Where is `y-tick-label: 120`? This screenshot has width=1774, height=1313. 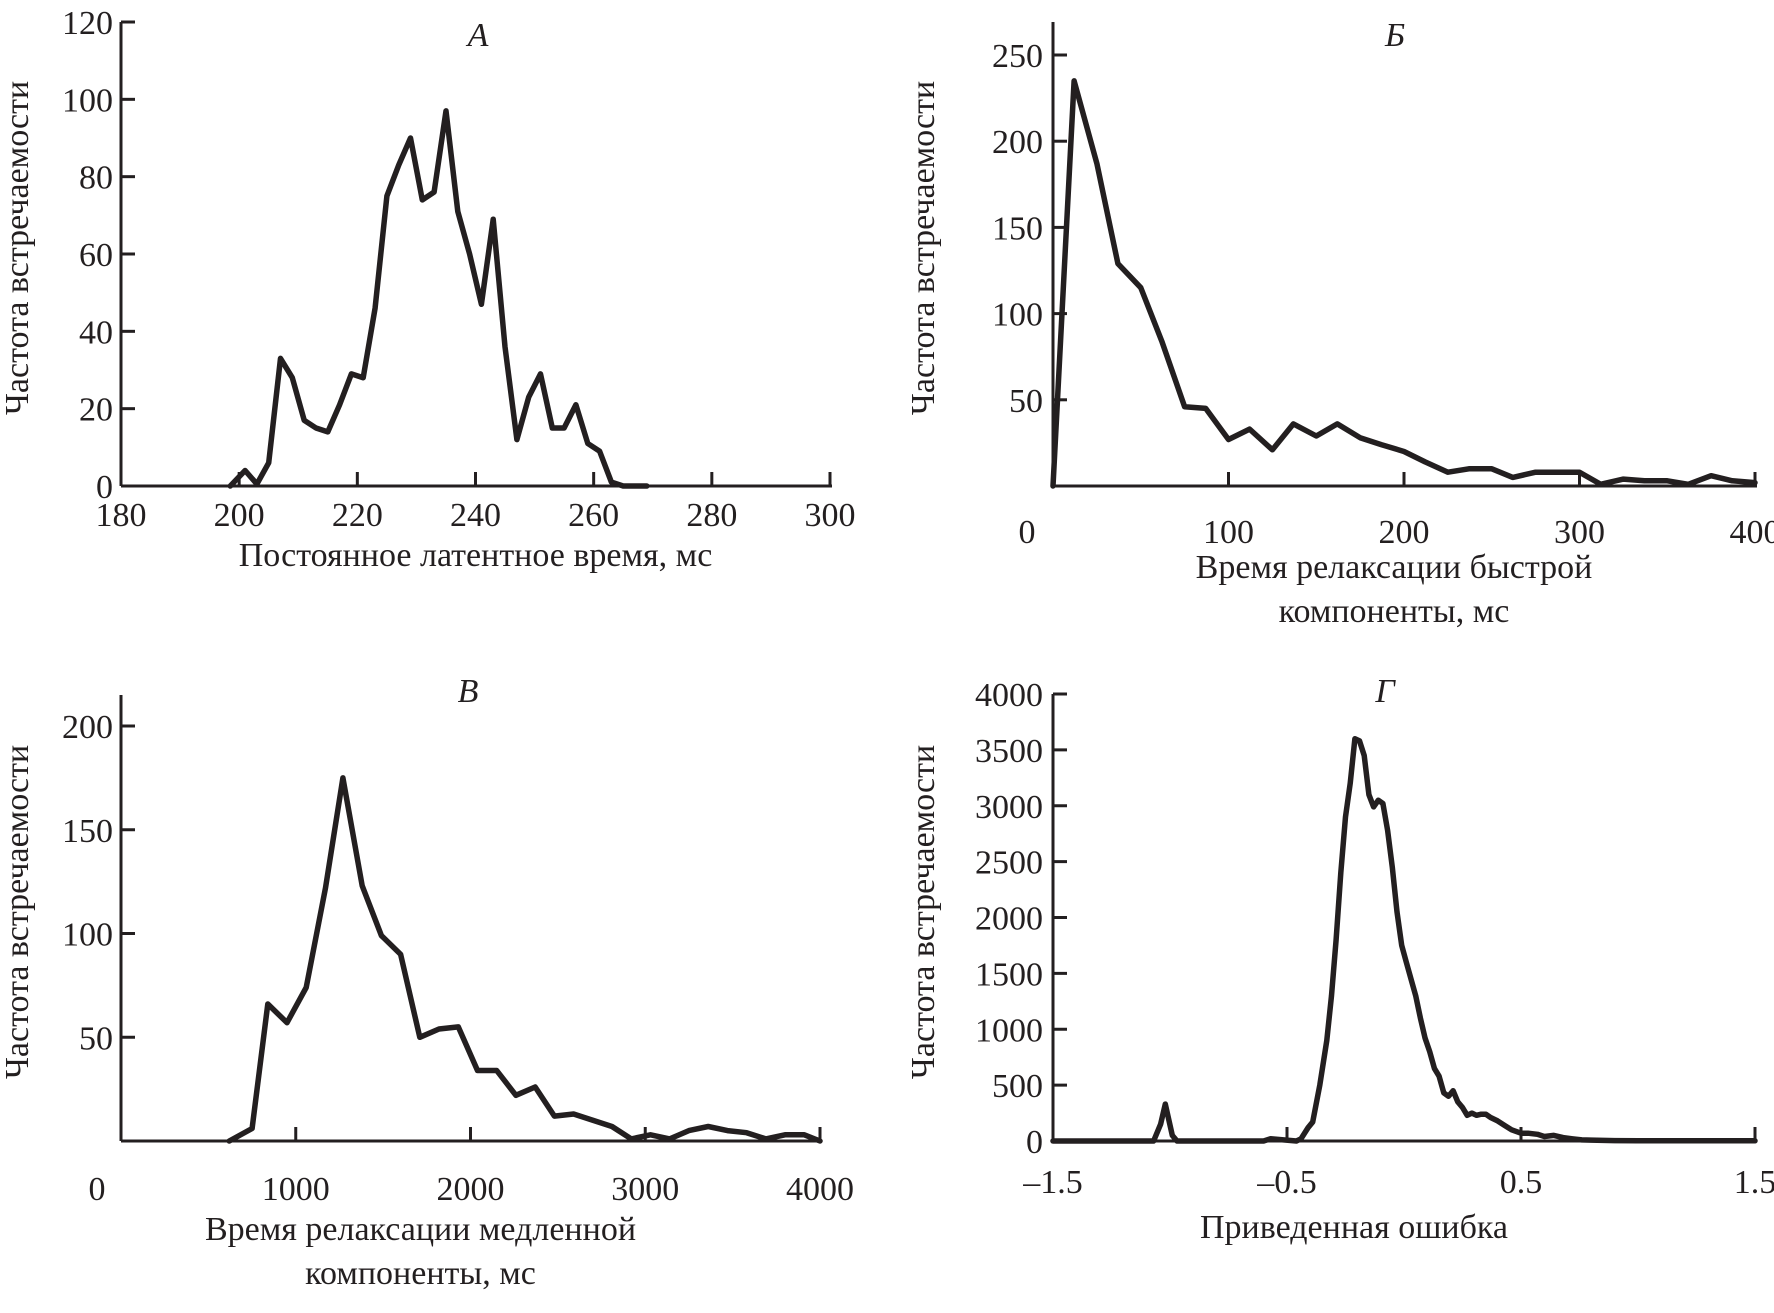
y-tick-label: 120 is located at coordinates (87, 23).